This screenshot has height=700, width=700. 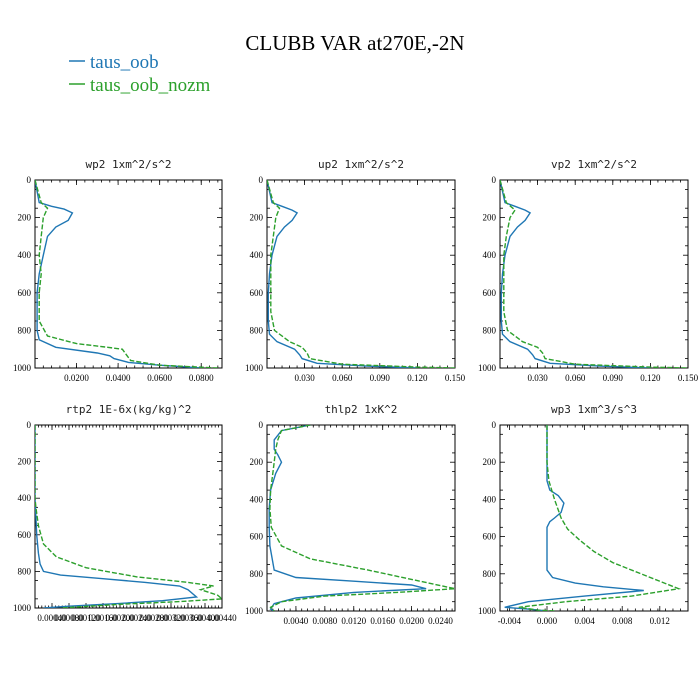 I want to click on x-tick-label: -0.004, so click(x=510, y=621).